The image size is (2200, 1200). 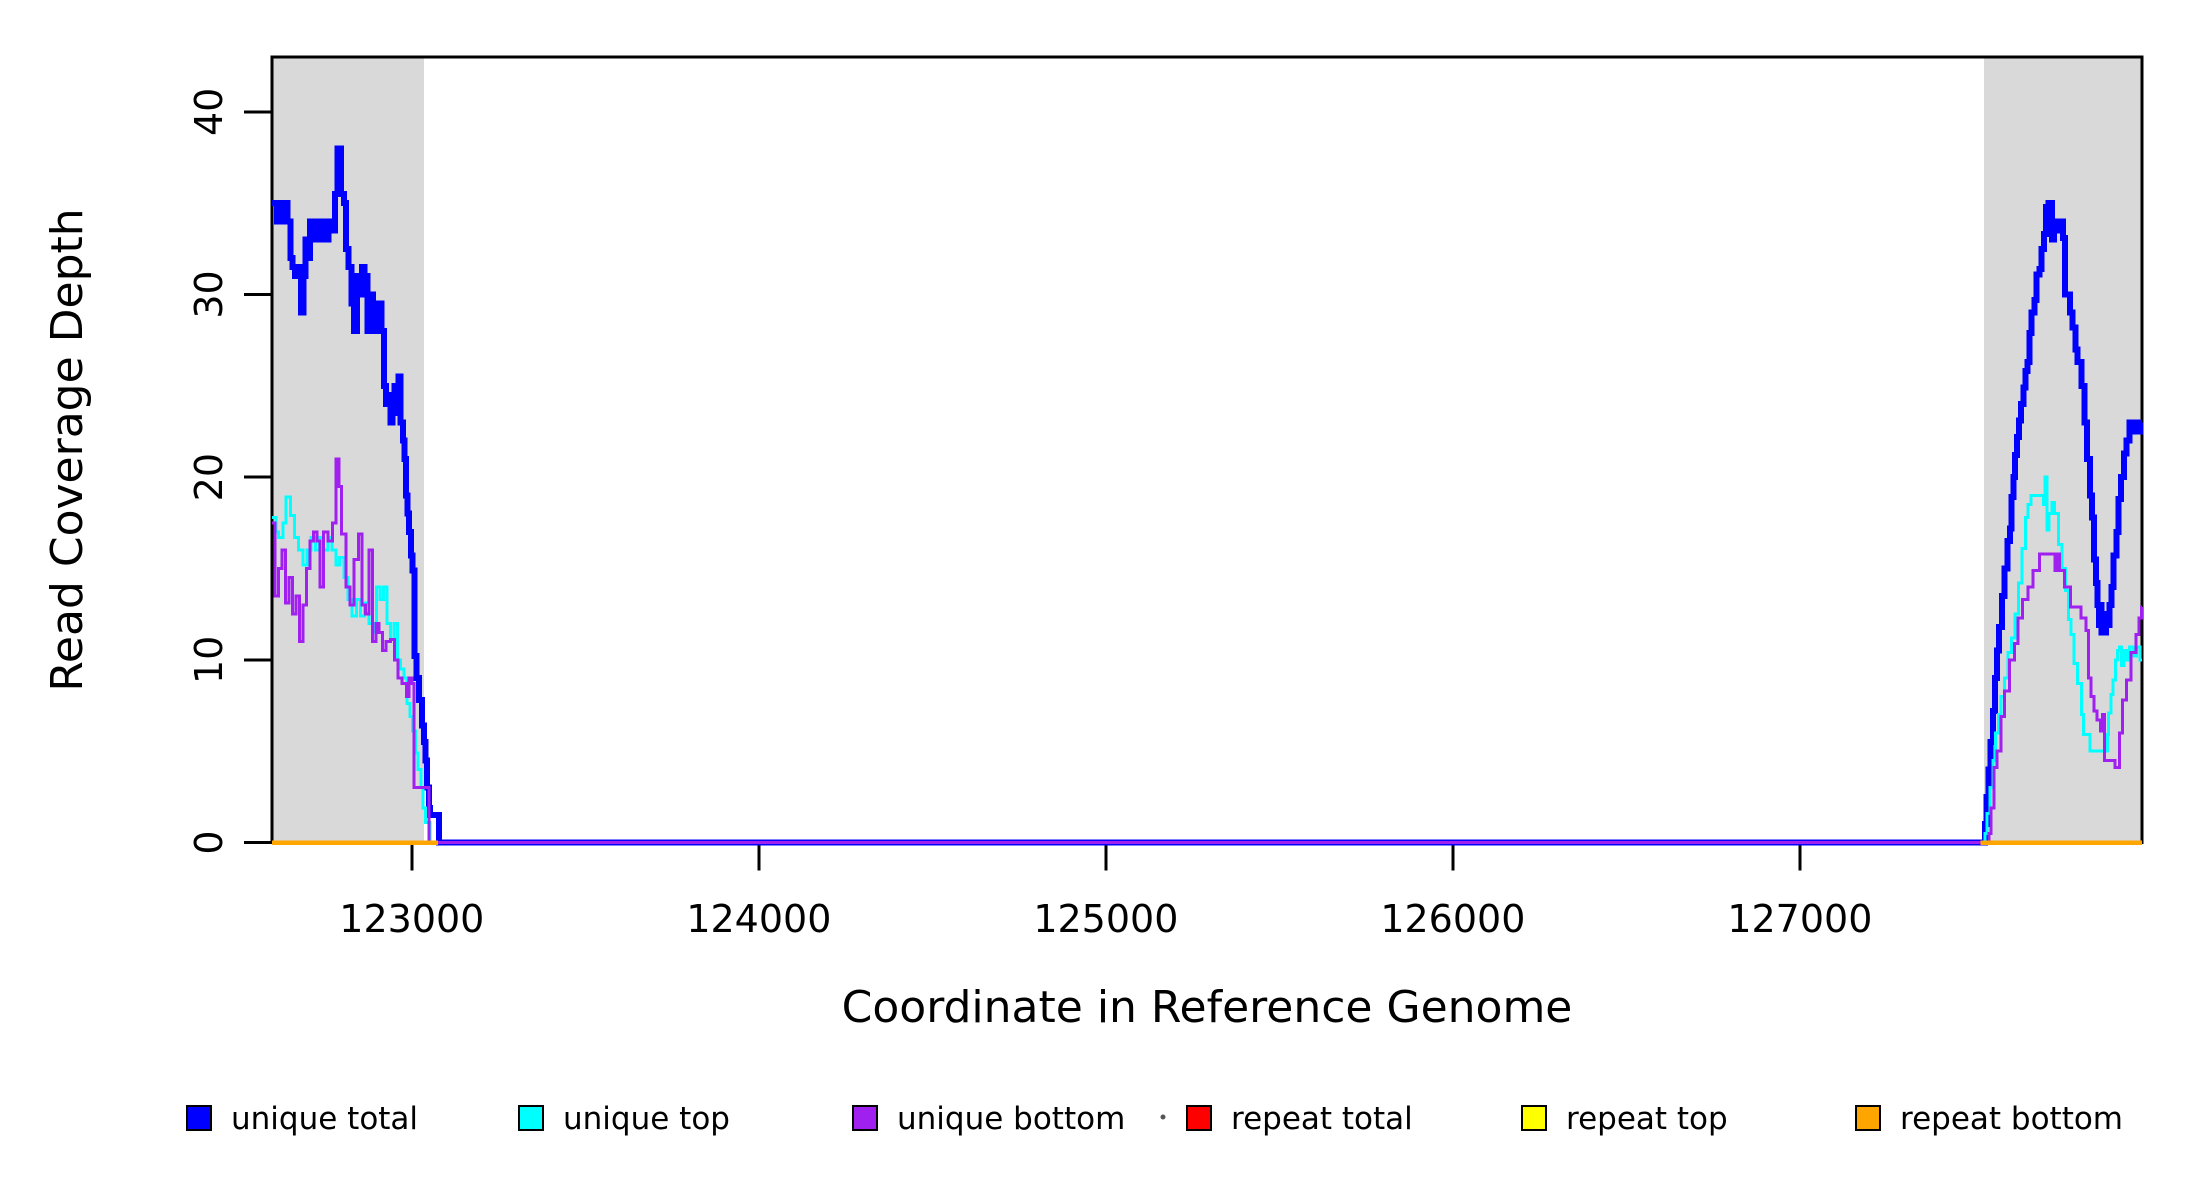 What do you see at coordinates (1105, 919) in the screenshot?
I see `x-tick-label: 125000` at bounding box center [1105, 919].